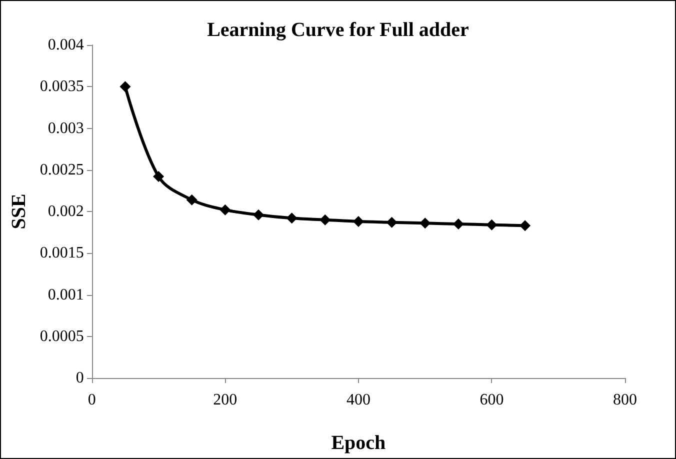 The image size is (676, 459). I want to click on y-tick-label: 0.003, so click(66, 128).